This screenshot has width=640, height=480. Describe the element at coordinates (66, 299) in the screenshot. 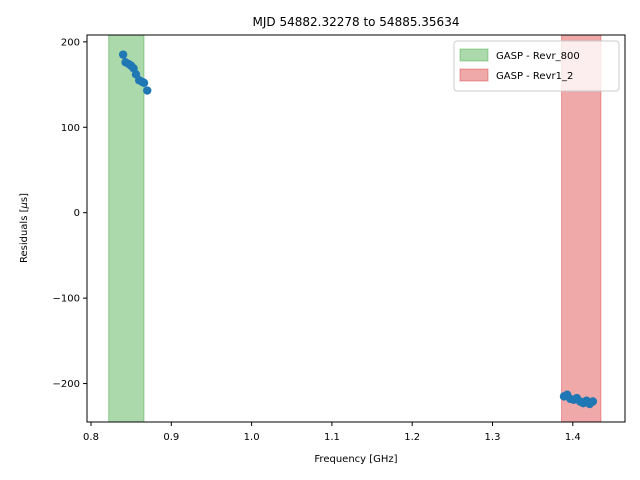

I see `y-tick-label: −100` at that location.